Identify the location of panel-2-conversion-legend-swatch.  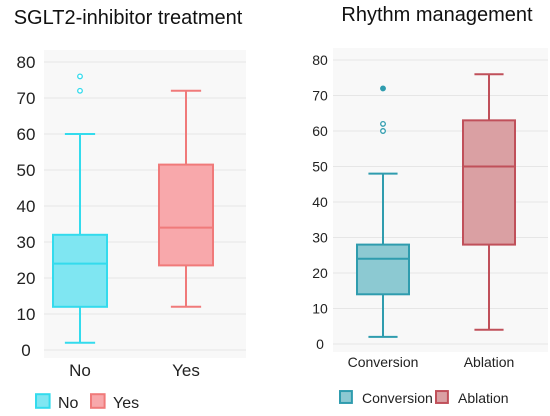
(346, 397).